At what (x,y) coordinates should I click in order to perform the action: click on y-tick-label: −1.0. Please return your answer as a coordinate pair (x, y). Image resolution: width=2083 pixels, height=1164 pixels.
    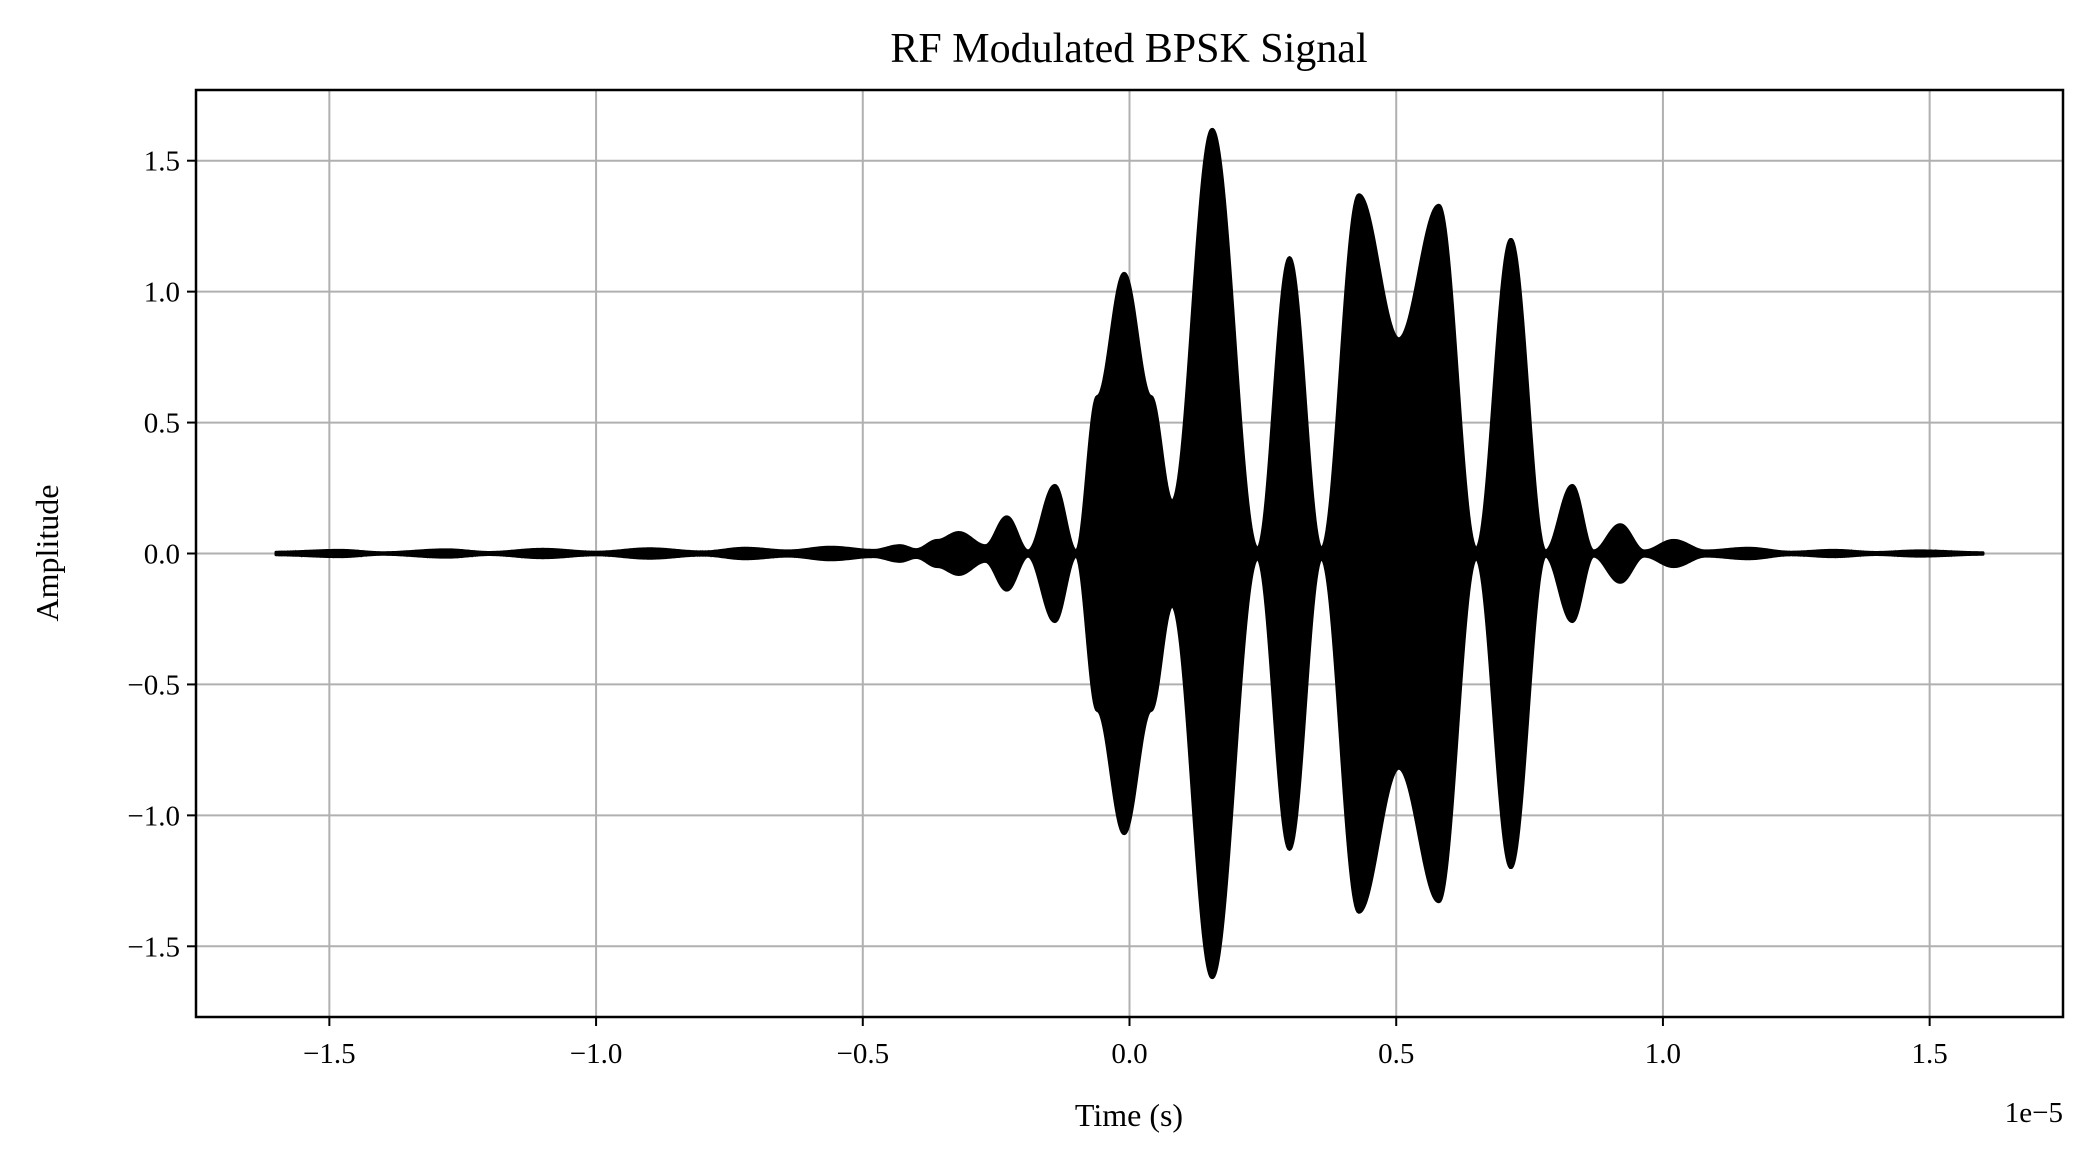
    Looking at the image, I should click on (153, 816).